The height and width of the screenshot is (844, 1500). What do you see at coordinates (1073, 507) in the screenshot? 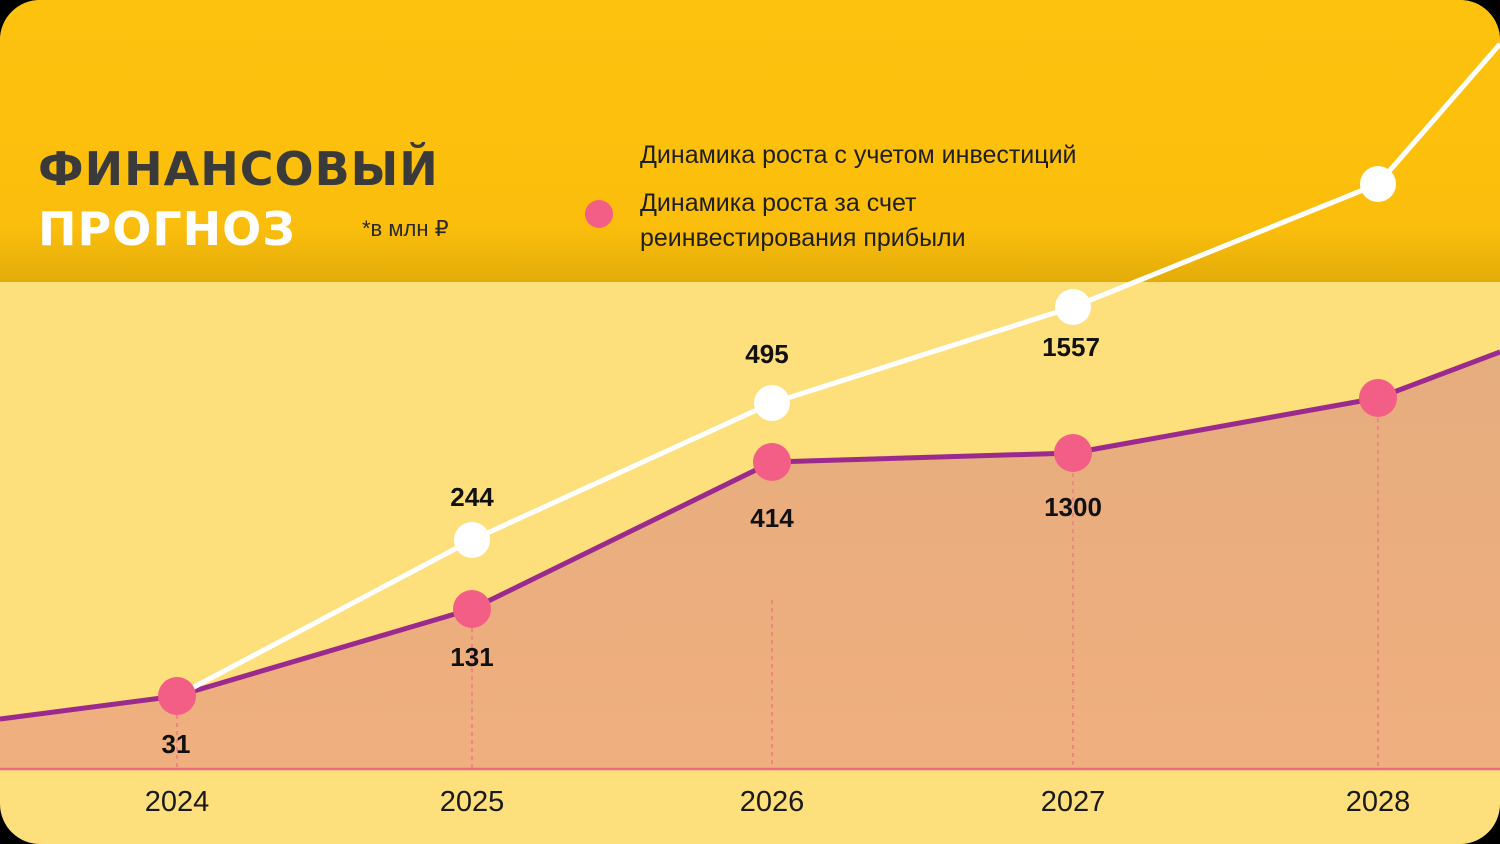
I see `series-2-label-2027: 1300` at bounding box center [1073, 507].